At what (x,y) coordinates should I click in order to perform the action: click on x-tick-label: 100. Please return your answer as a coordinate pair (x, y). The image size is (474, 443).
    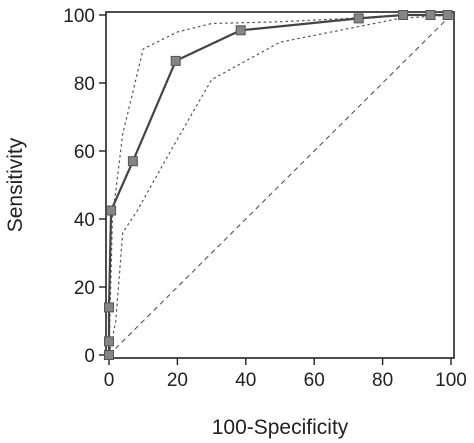
    Looking at the image, I should click on (451, 380).